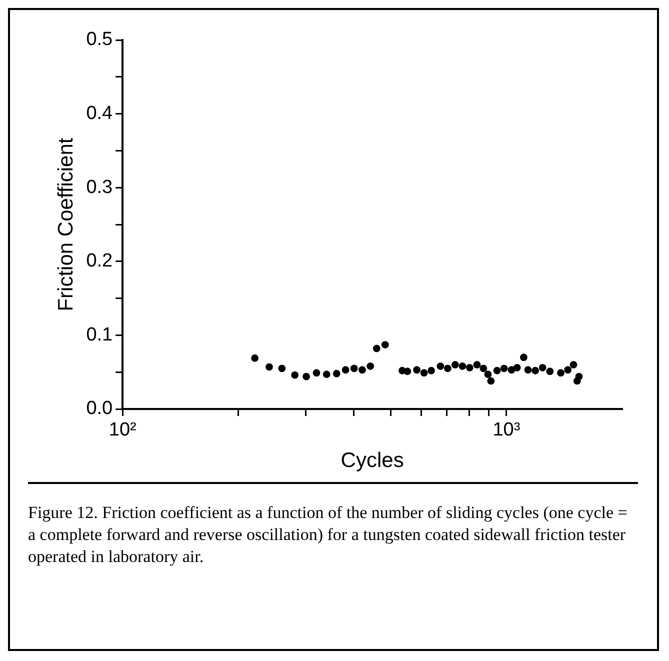 The height and width of the screenshot is (661, 669). I want to click on y-tick-label: 0.2, so click(99, 261).